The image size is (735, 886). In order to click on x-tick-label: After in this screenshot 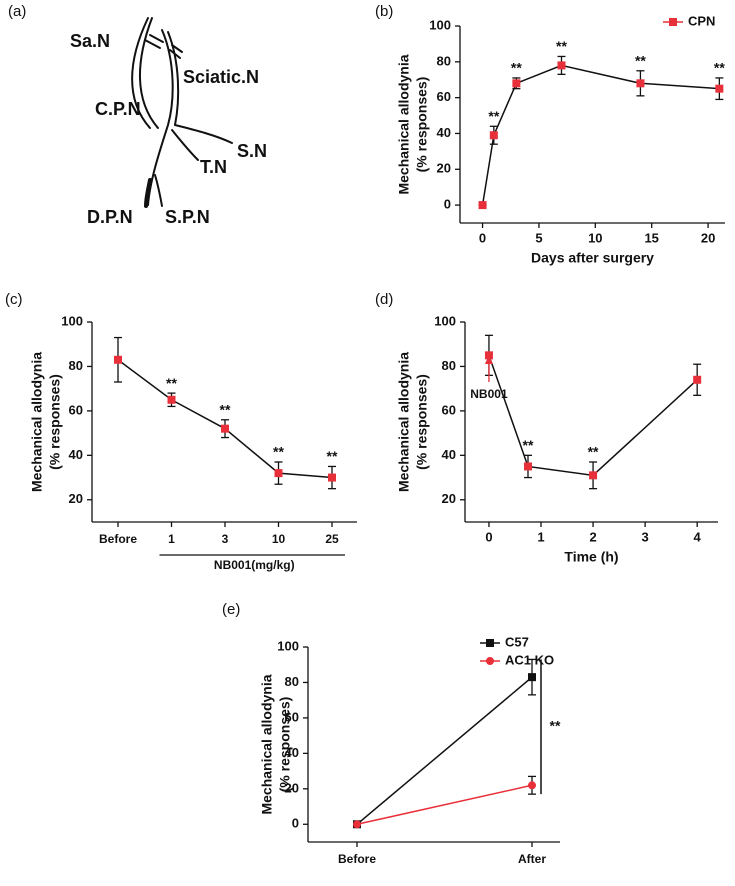, I will do `click(532, 859)`.